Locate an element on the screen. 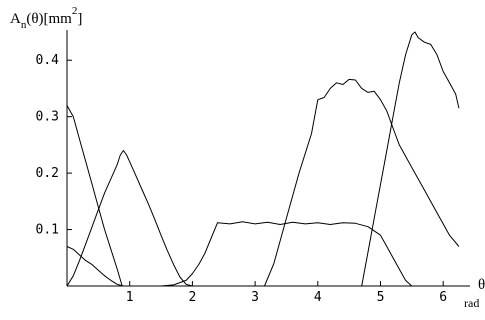 Image resolution: width=485 pixels, height=320 pixels. x-tick-label: 2 is located at coordinates (192, 297).